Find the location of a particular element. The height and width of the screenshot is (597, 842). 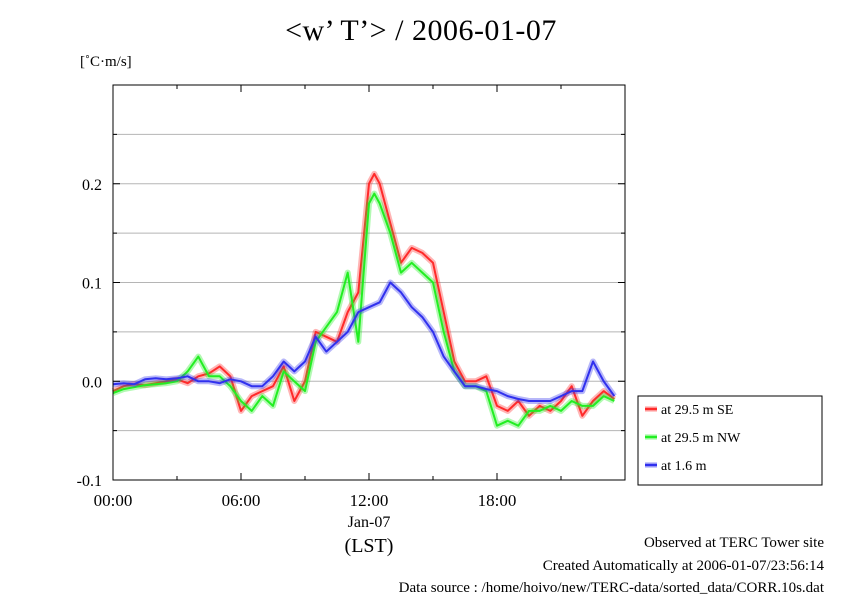

legend-box is located at coordinates (730, 440).